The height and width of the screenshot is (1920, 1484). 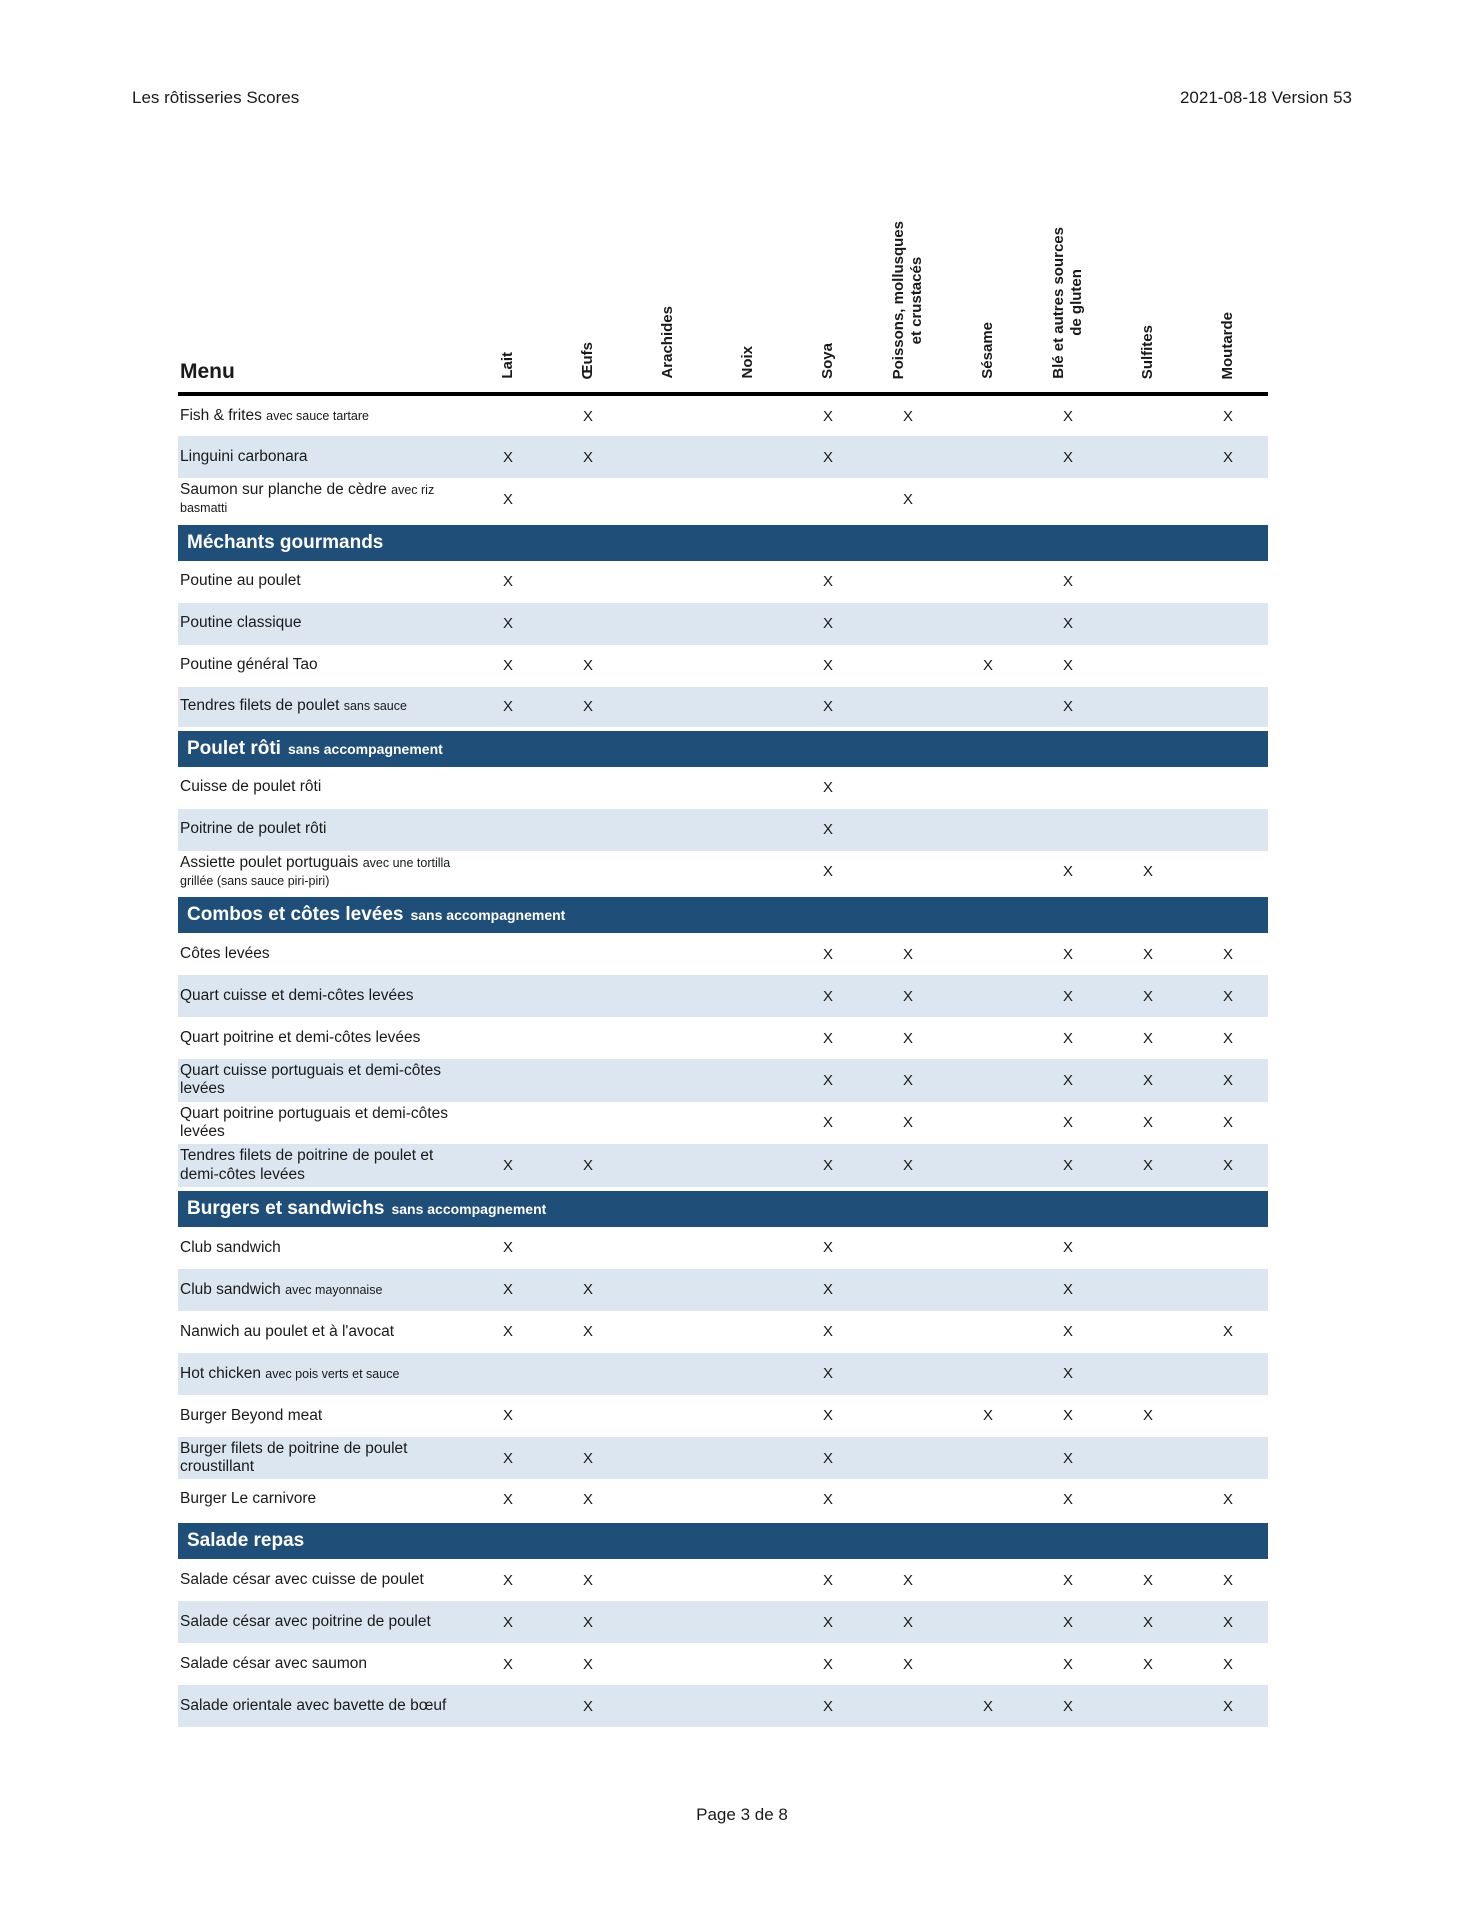 I want to click on menu-row: Club sandwich X X X, so click(x=723, y=1248).